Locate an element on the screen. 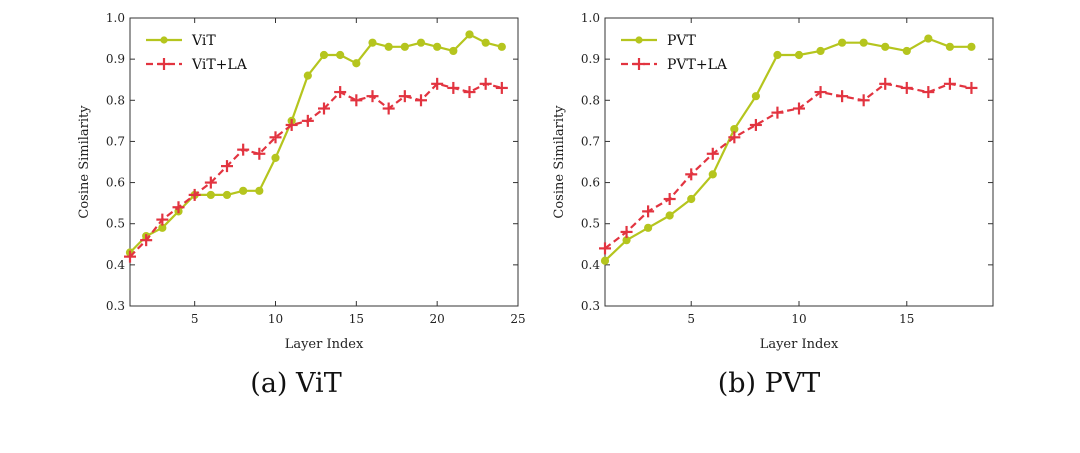  caption-vit: (a) ViT is located at coordinates (296, 383).